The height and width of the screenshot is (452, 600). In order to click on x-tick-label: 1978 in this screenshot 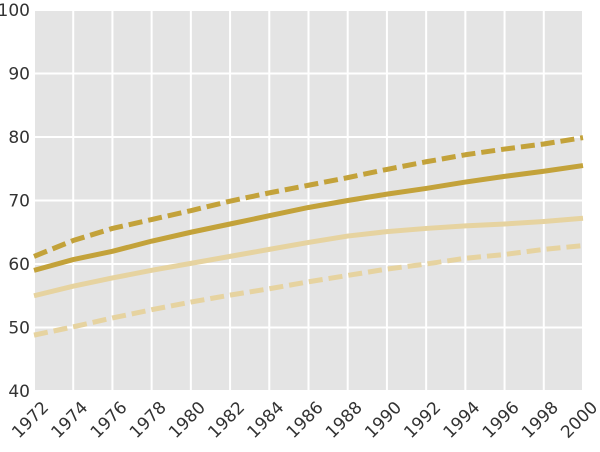, I will do `click(148, 420)`.